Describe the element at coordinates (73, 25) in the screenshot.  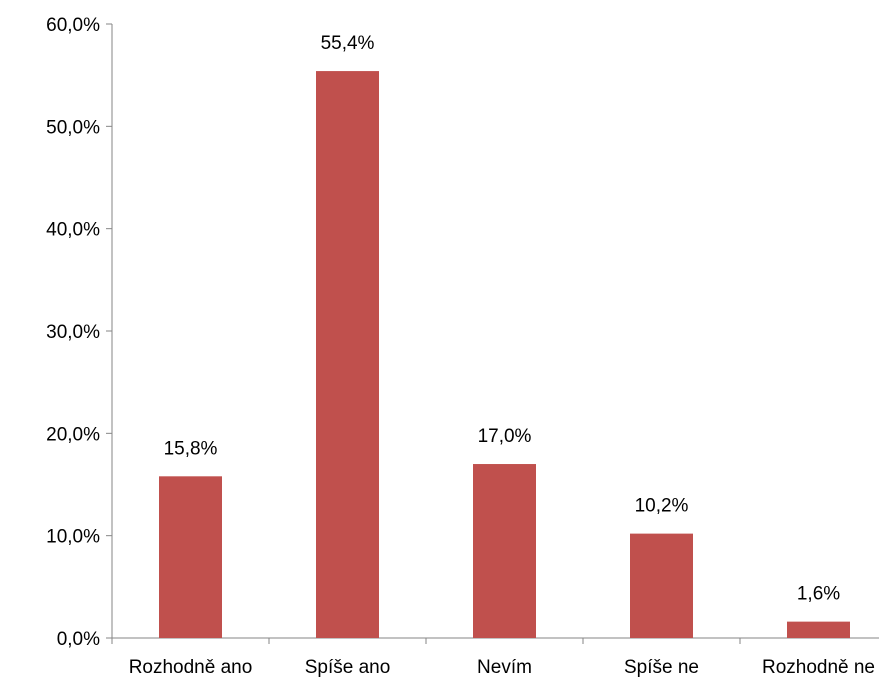
I see `y-tick-label: 60,0%` at that location.